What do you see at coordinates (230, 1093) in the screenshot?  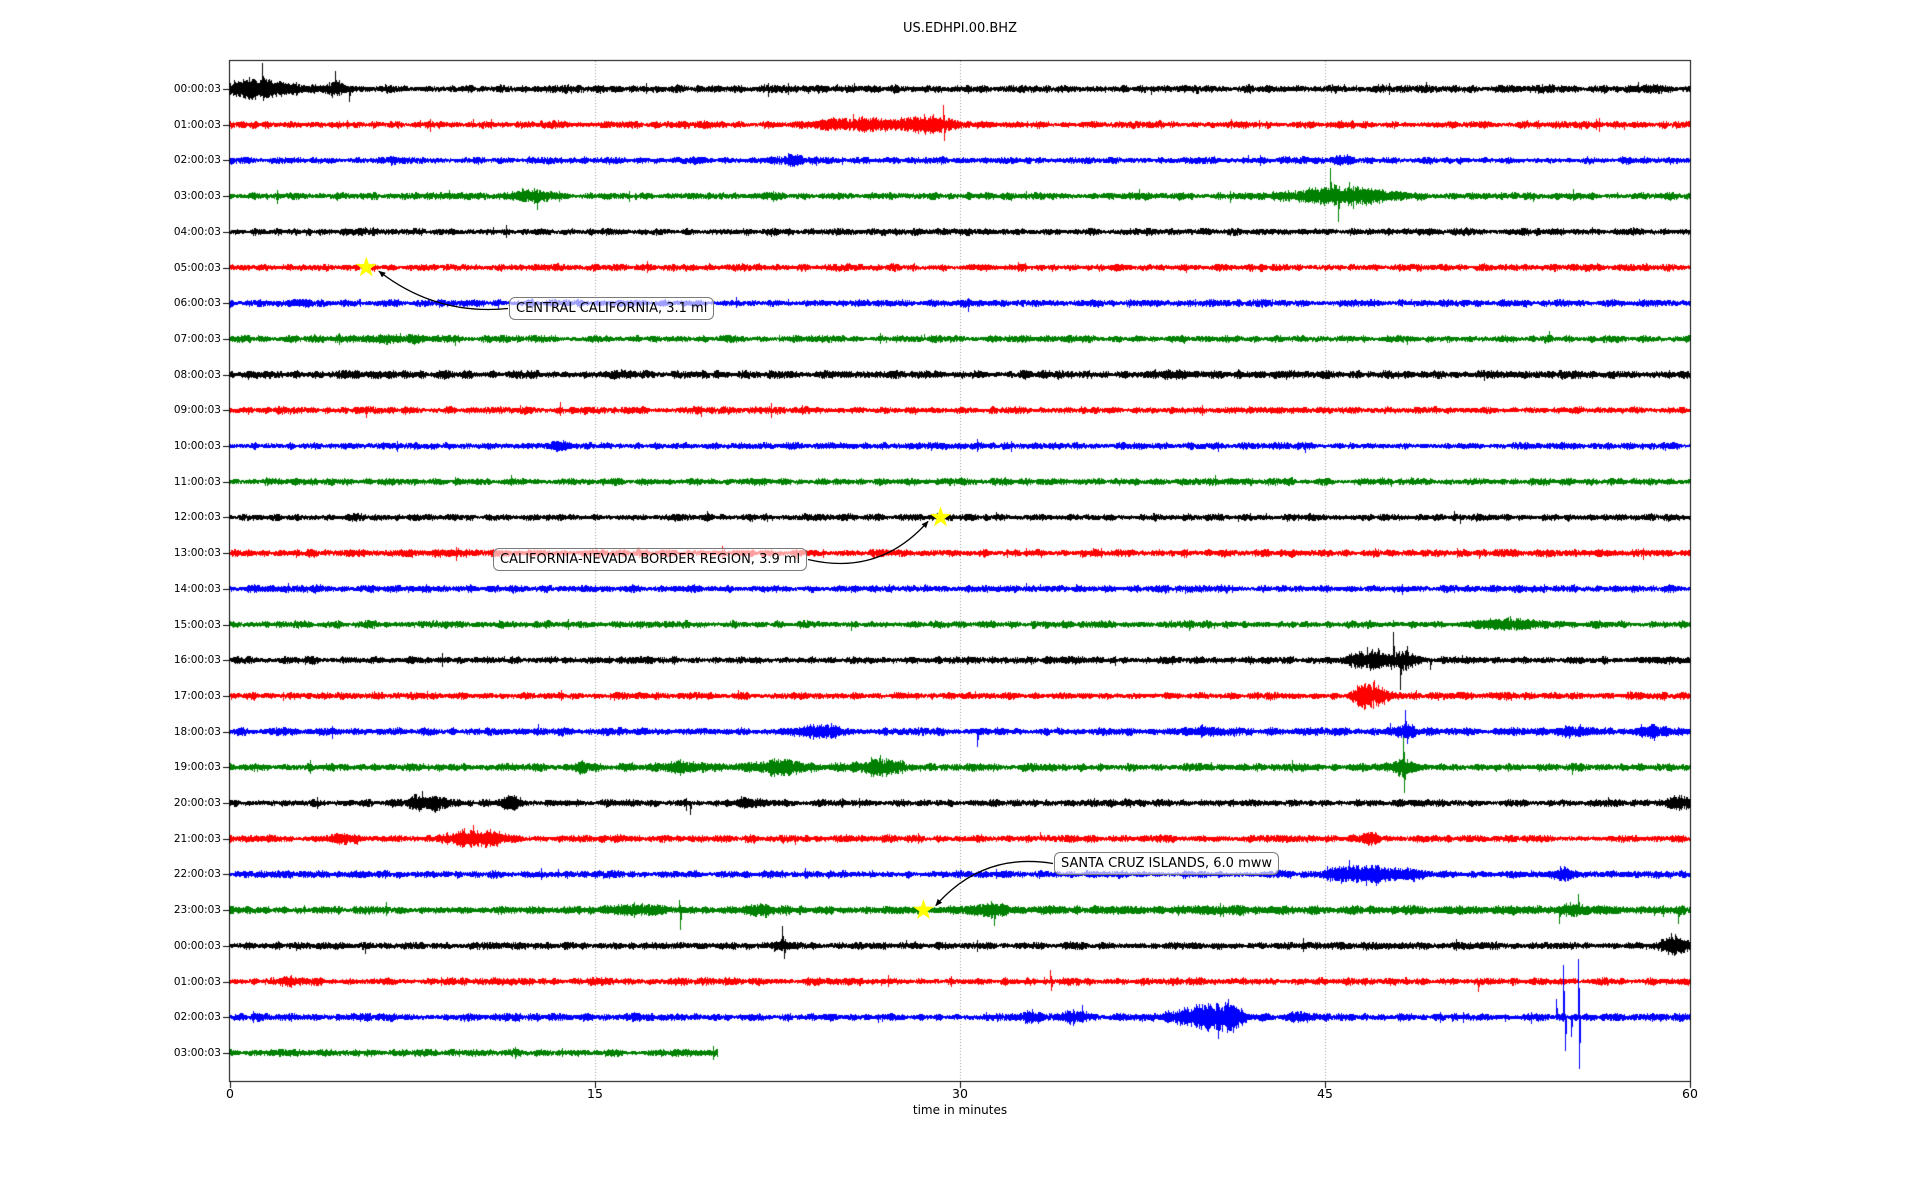 I see `x-tick-label: 0` at bounding box center [230, 1093].